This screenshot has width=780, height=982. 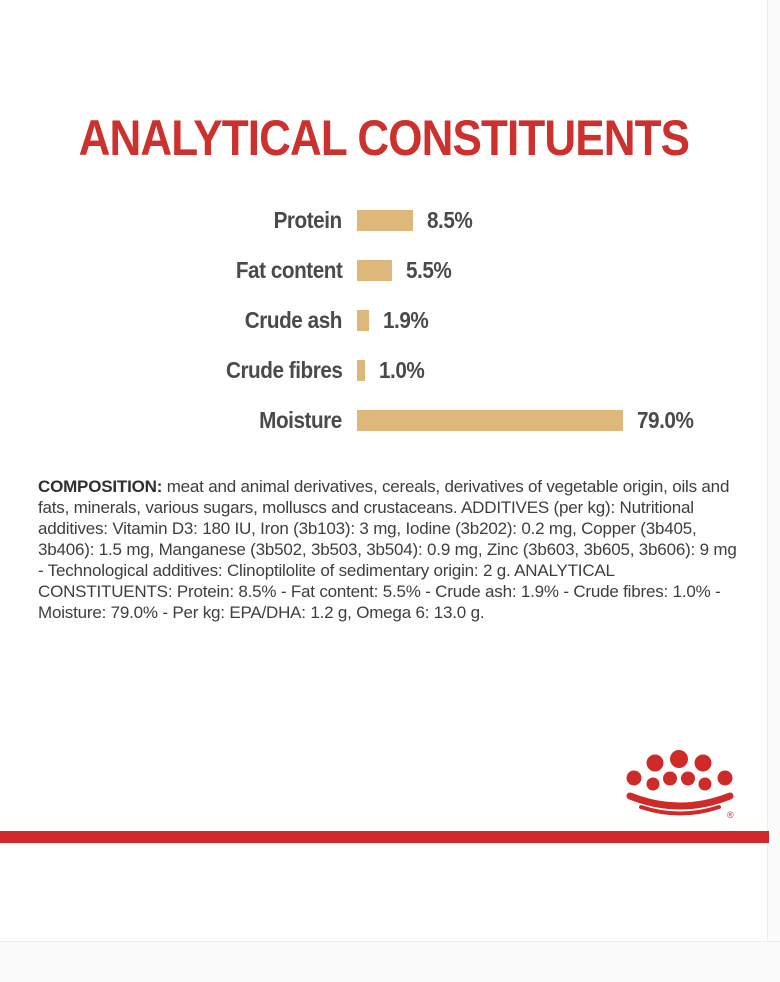 What do you see at coordinates (429, 269) in the screenshot?
I see `bar-value-fat-content: 5.5%` at bounding box center [429, 269].